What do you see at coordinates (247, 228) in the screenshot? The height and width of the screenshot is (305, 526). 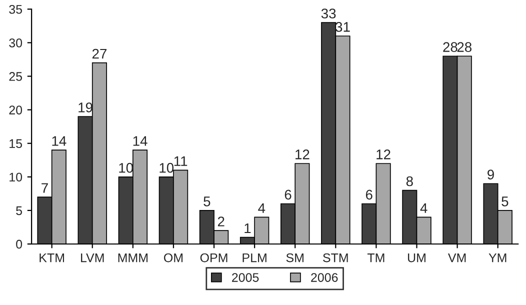 I see `data-label: 1` at bounding box center [247, 228].